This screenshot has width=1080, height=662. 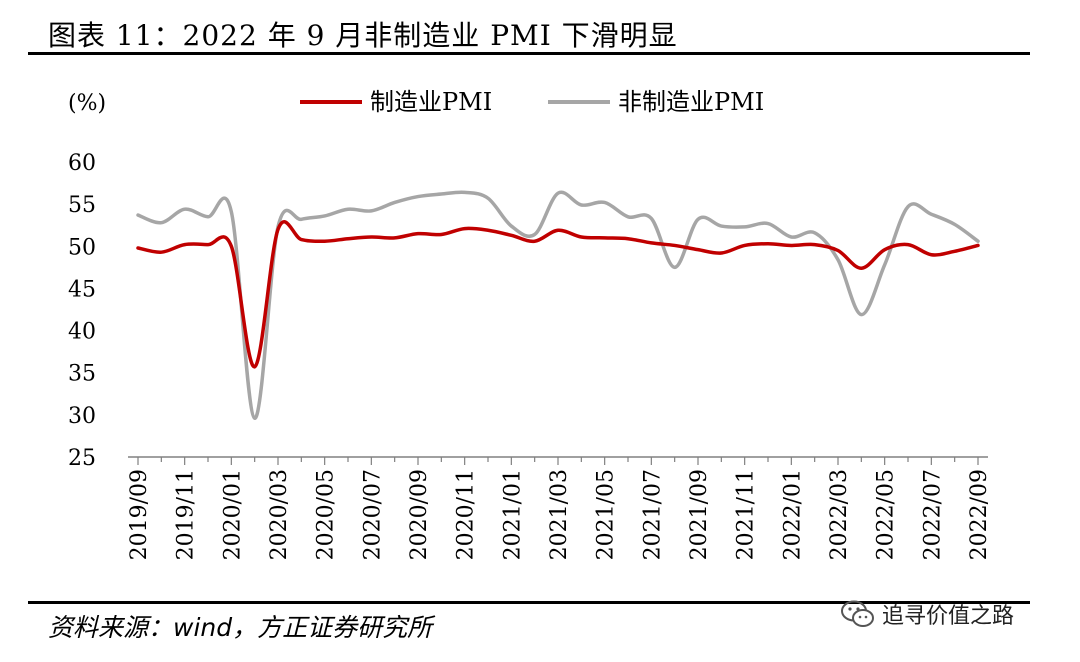 What do you see at coordinates (82, 374) in the screenshot?
I see `y-tick-label: 35` at bounding box center [82, 374].